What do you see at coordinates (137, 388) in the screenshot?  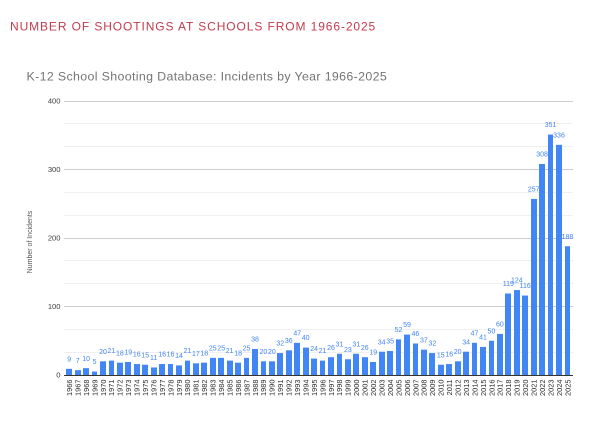 I see `svg-text: 1974` at bounding box center [137, 388].